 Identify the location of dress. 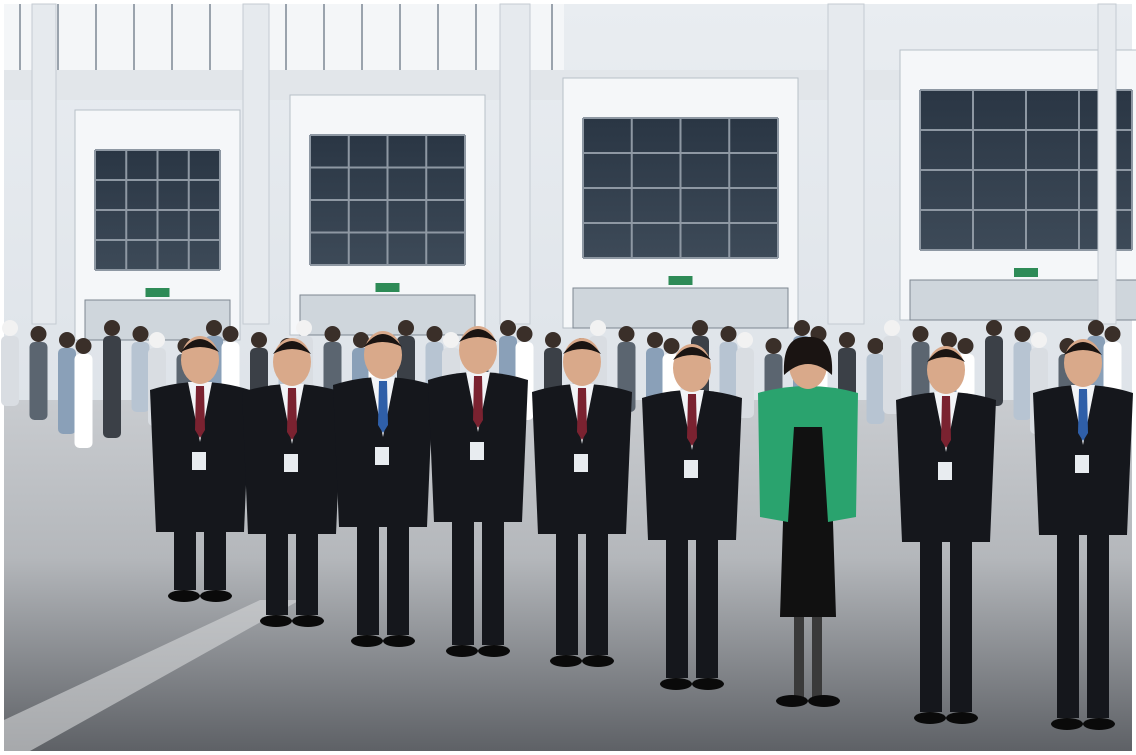
(808, 522).